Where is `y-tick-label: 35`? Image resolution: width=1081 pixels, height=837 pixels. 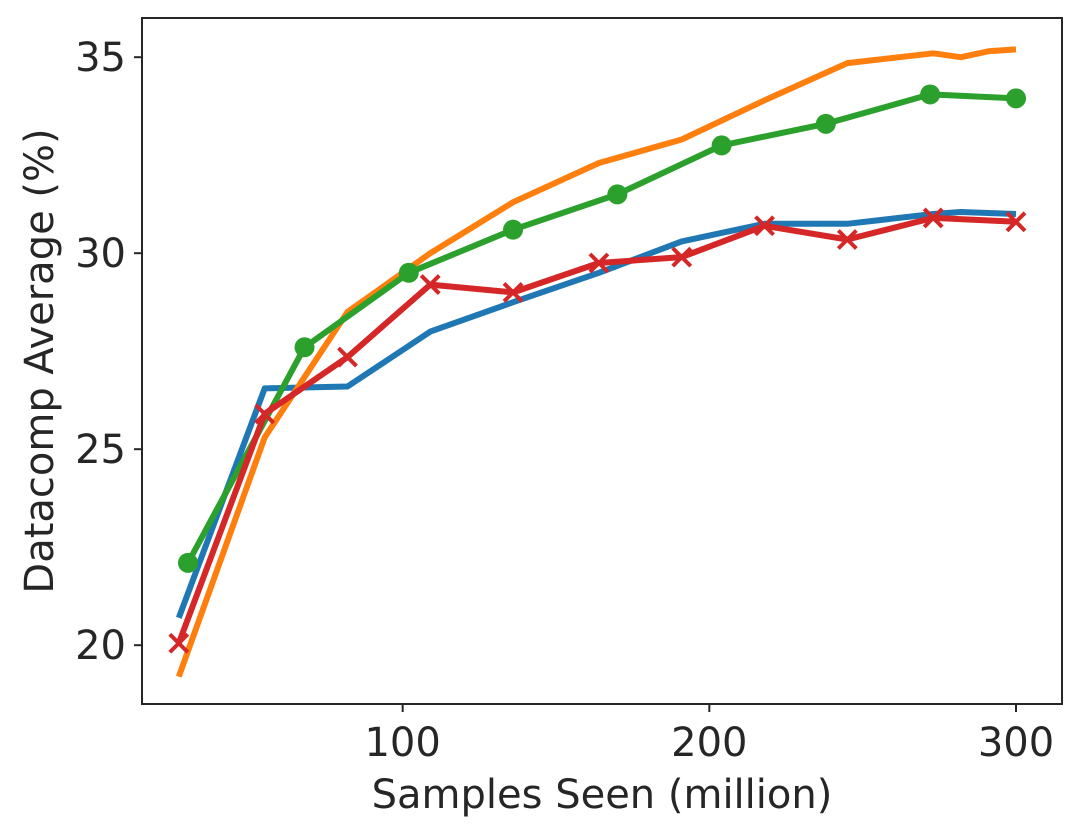
y-tick-label: 35 is located at coordinates (100, 58).